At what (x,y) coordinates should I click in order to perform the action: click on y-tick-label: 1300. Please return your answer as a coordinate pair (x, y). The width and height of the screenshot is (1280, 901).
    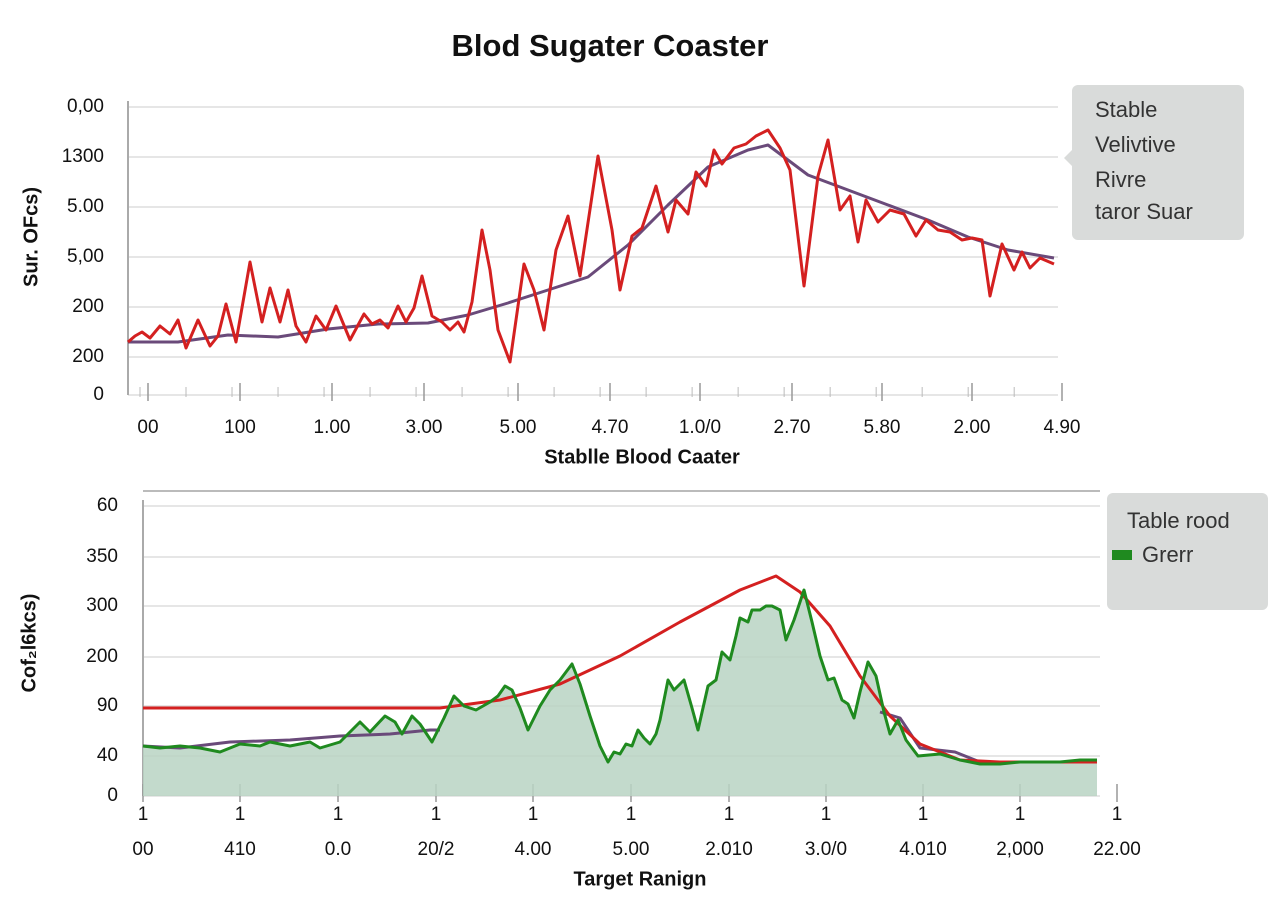
    Looking at the image, I should click on (83, 156).